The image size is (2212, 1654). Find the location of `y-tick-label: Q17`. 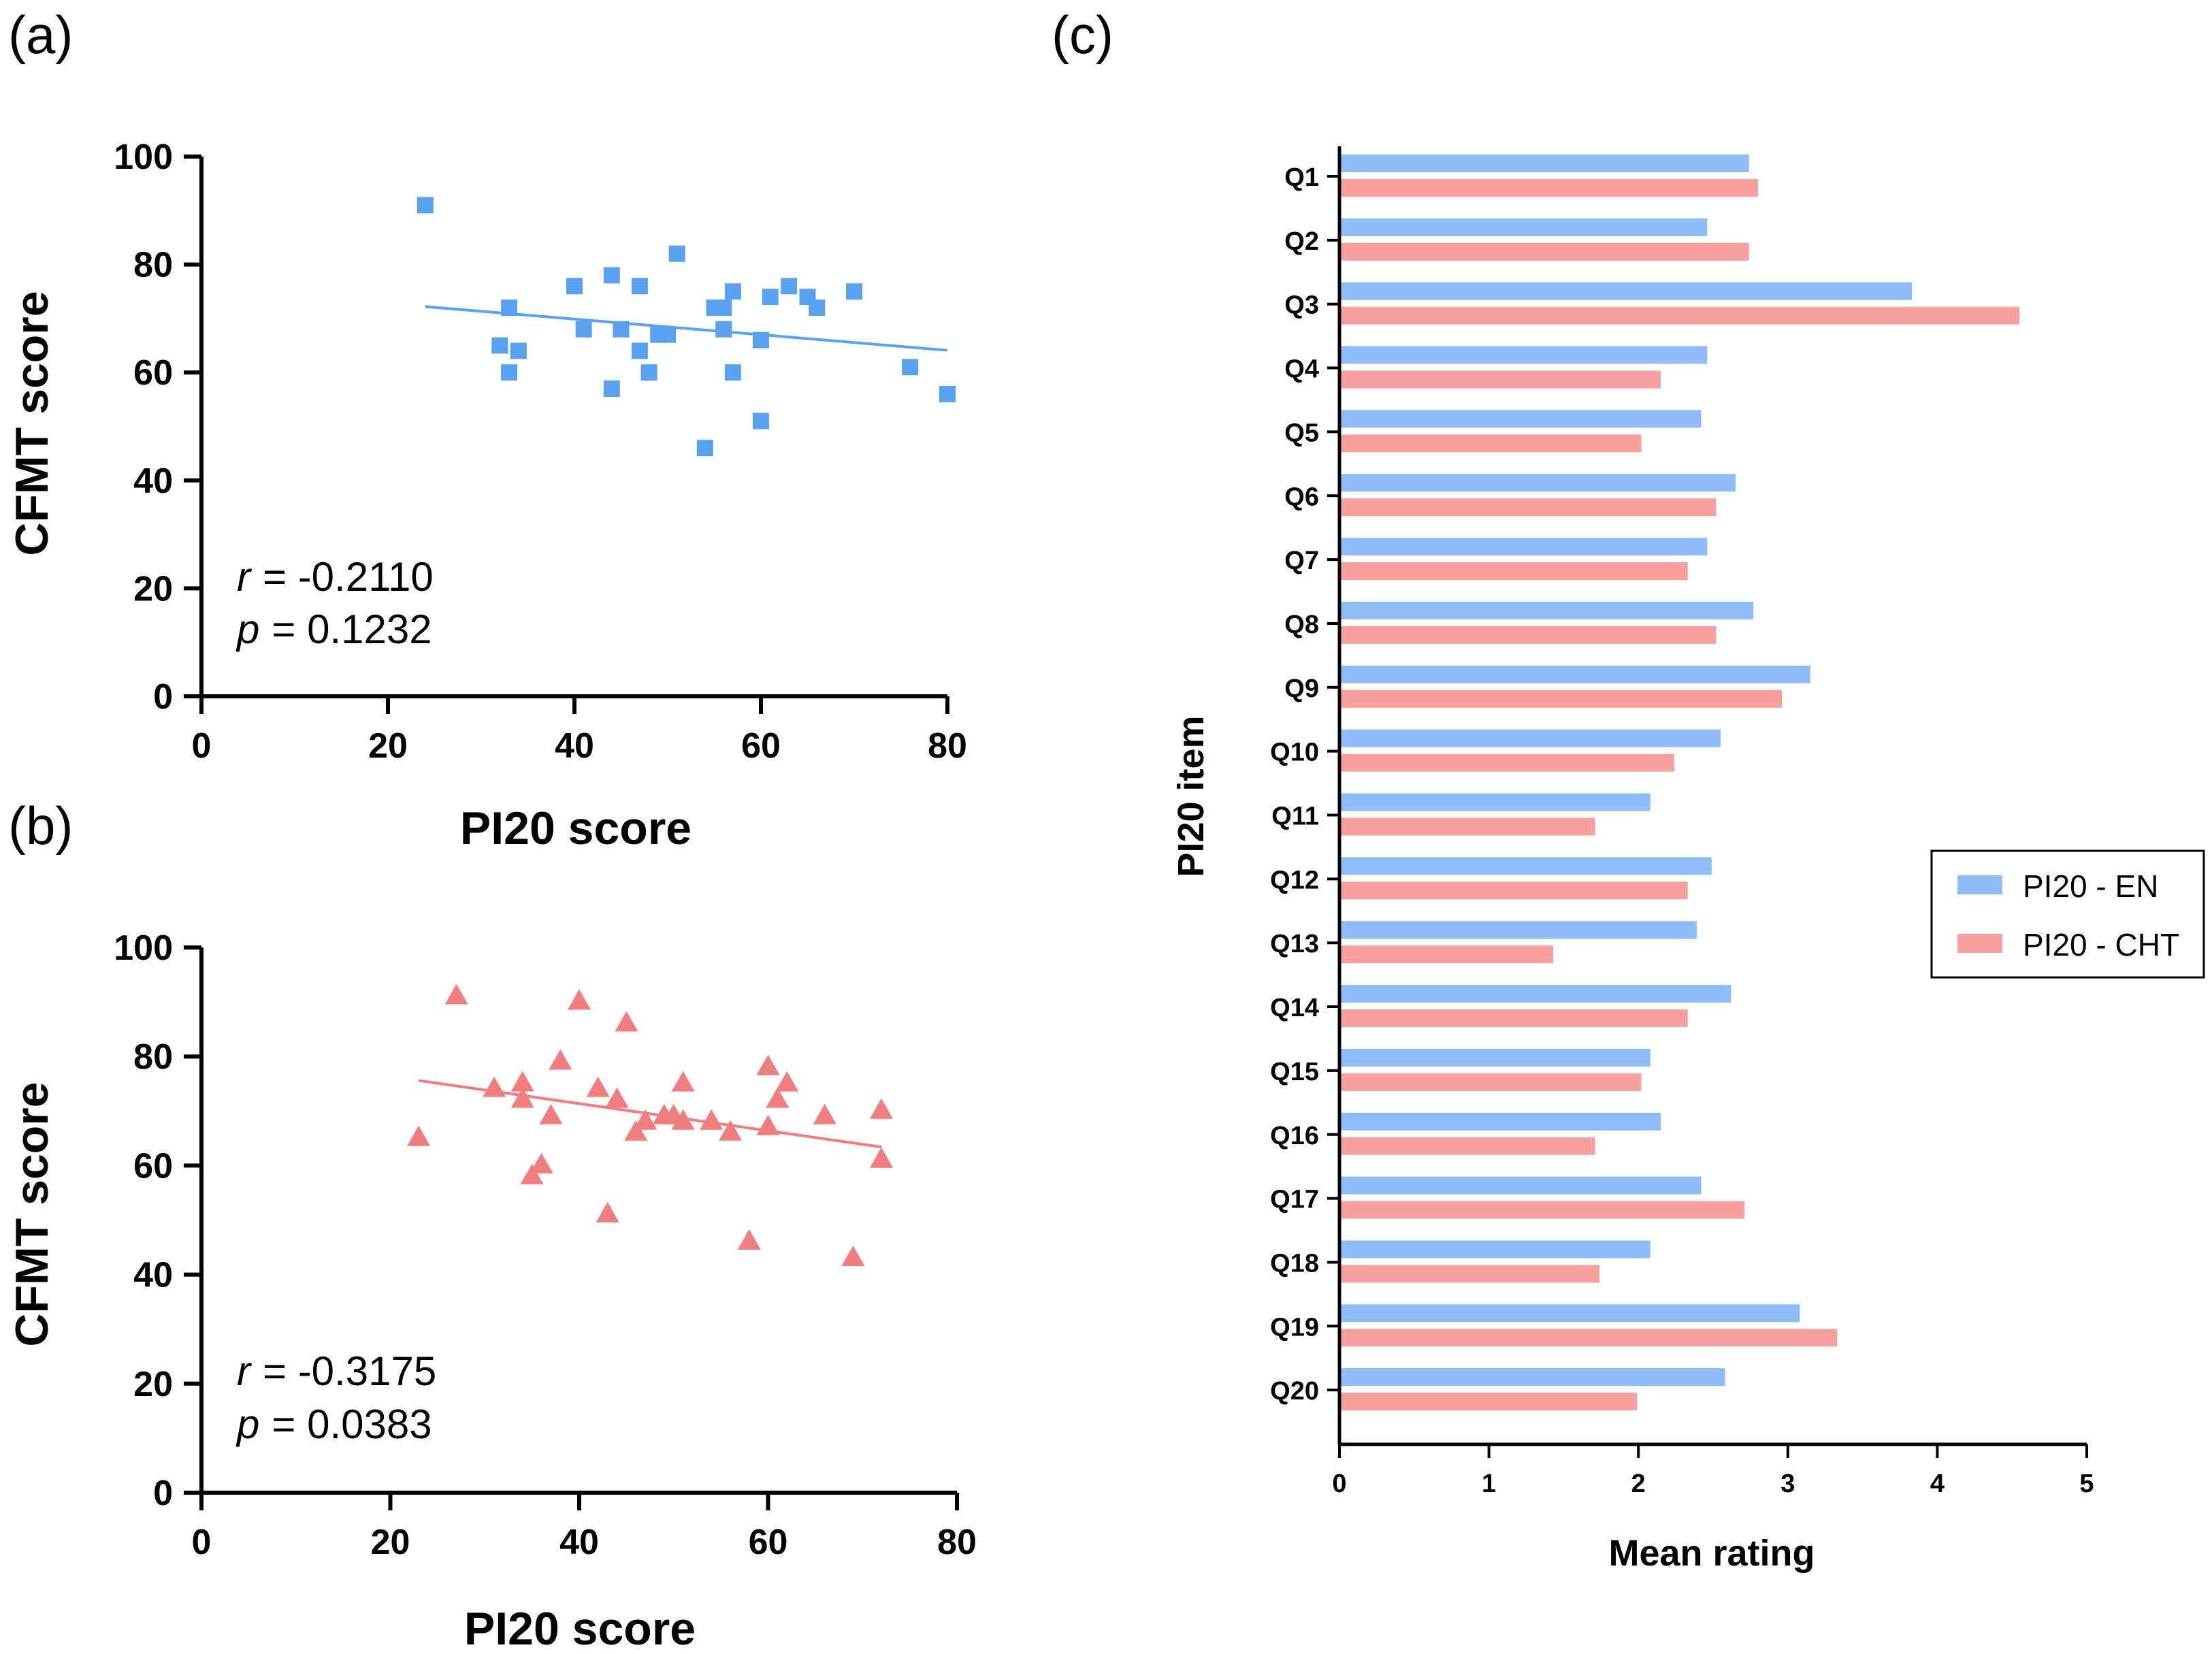

y-tick-label: Q17 is located at coordinates (1294, 1200).